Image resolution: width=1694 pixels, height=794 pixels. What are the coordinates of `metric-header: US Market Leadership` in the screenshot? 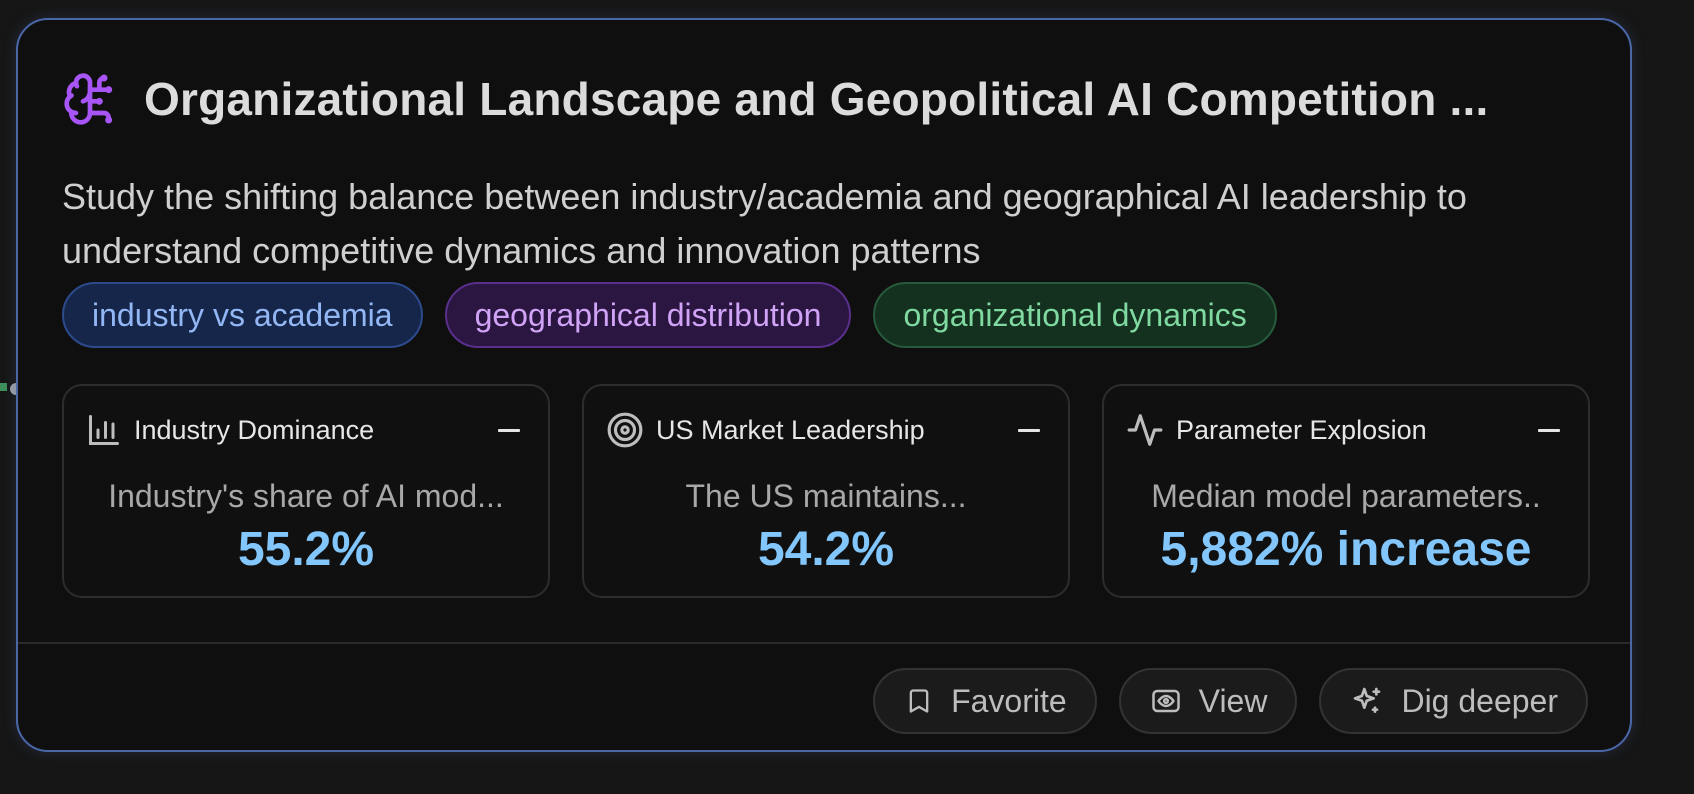 It's located at (826, 430).